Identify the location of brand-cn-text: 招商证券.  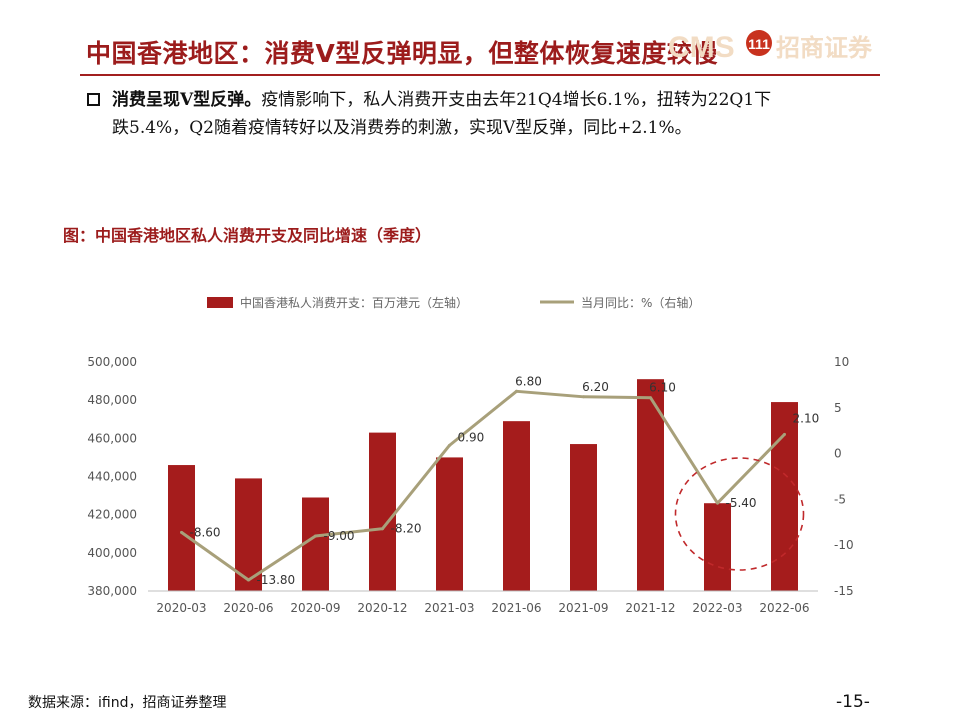
(824, 48).